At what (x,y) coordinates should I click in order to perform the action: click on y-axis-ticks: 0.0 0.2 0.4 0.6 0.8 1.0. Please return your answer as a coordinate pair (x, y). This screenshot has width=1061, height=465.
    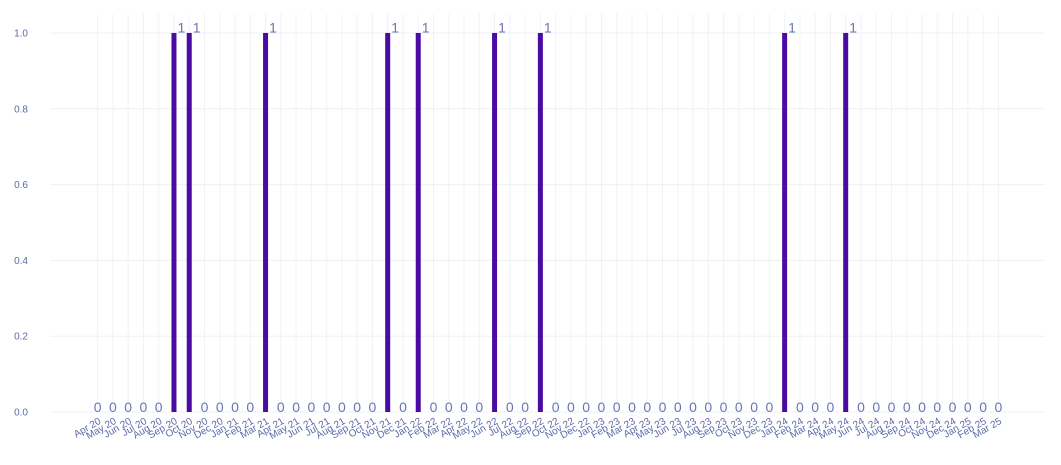
    Looking at the image, I should click on (21, 223).